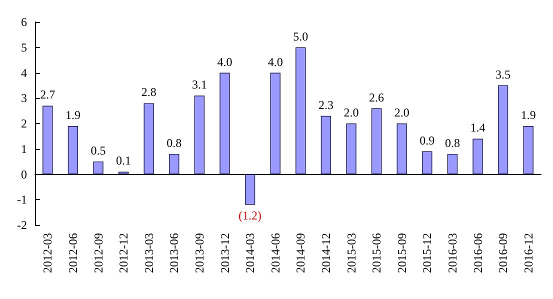 Image resolution: width=553 pixels, height=299 pixels. Describe the element at coordinates (225, 253) in the screenshot. I see `x-tick-label: 2013-12` at that location.